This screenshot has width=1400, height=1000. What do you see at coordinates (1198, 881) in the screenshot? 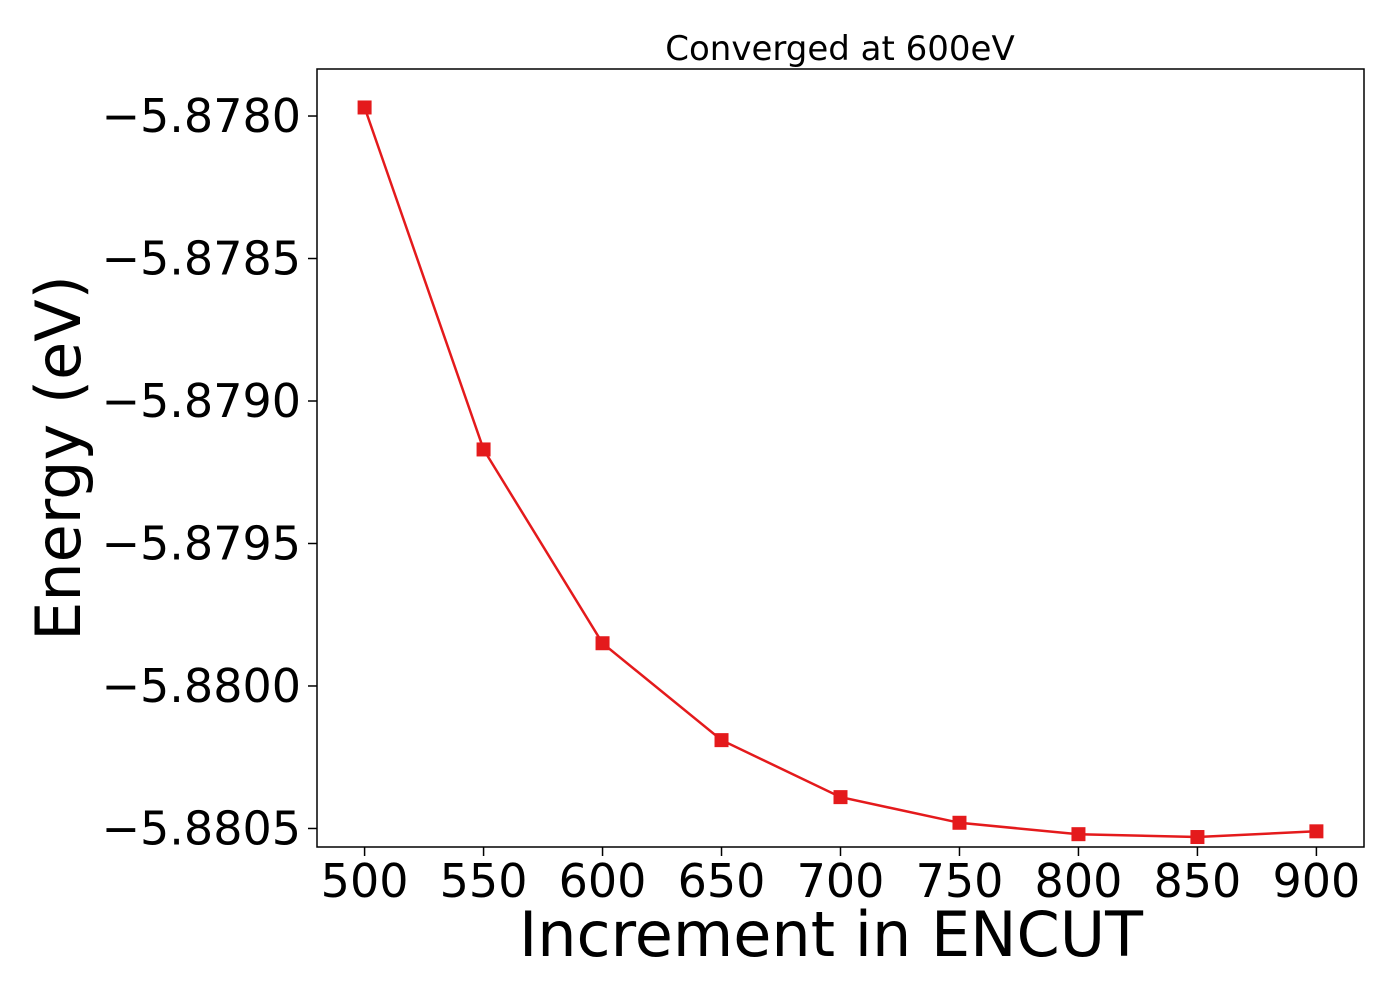
I see `x-tick-label: 850` at bounding box center [1198, 881].